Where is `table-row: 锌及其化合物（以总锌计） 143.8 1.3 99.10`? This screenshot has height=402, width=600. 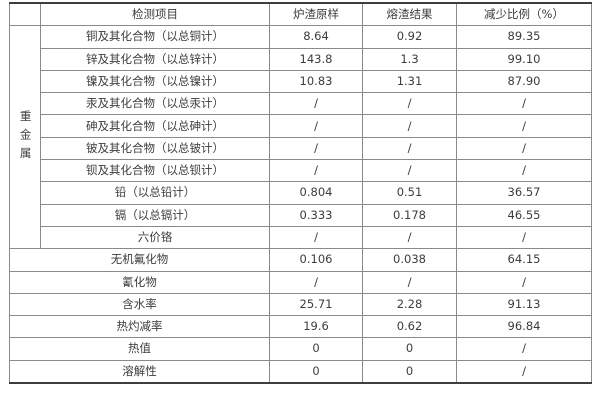
table-row: 锌及其化合物（以总锌计） 143.8 1.3 99.10 is located at coordinates (301, 59).